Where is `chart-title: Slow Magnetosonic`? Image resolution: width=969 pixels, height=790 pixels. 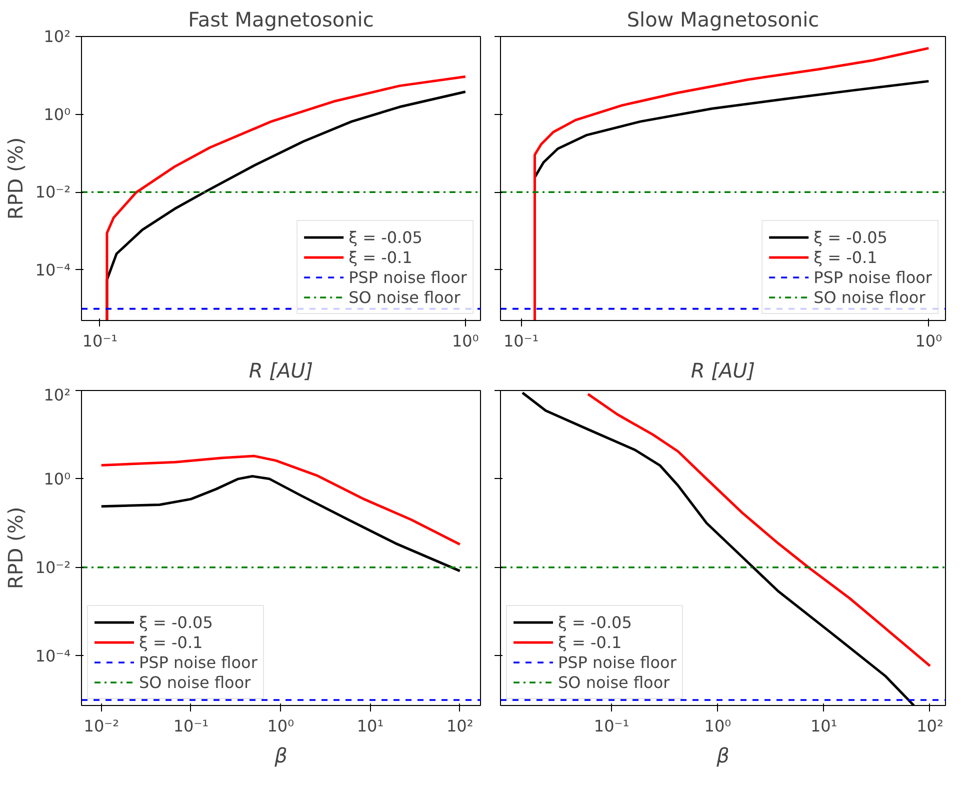 chart-title: Slow Magnetosonic is located at coordinates (723, 20).